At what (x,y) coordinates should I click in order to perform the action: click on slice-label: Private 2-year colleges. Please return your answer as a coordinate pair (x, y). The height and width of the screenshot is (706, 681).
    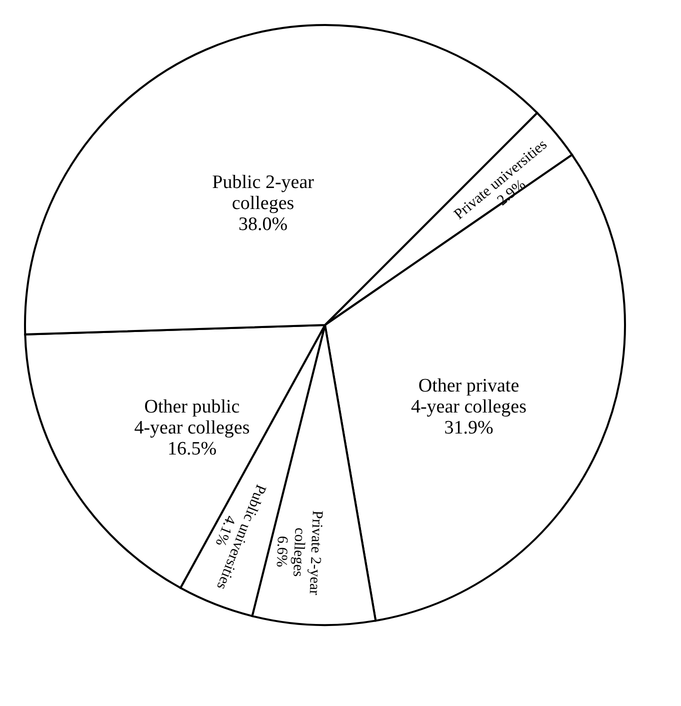
    Looking at the image, I should click on (307, 553).